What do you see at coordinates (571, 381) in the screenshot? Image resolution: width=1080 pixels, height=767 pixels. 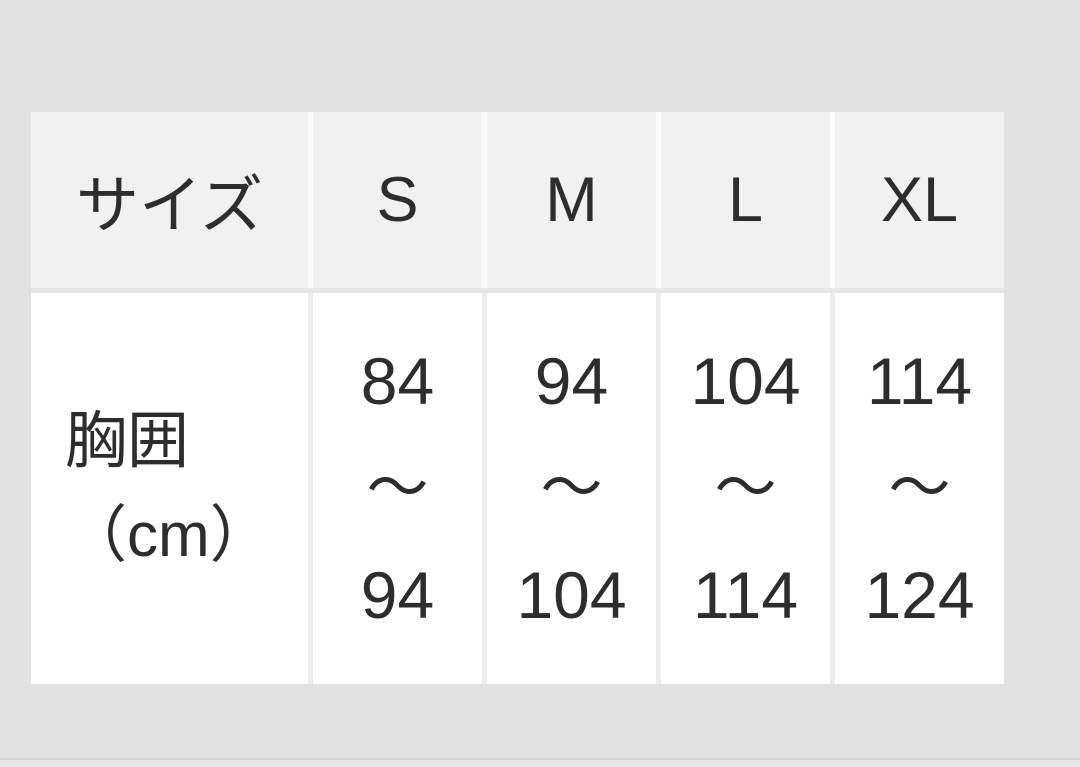 I see `chest-m-min: 94` at bounding box center [571, 381].